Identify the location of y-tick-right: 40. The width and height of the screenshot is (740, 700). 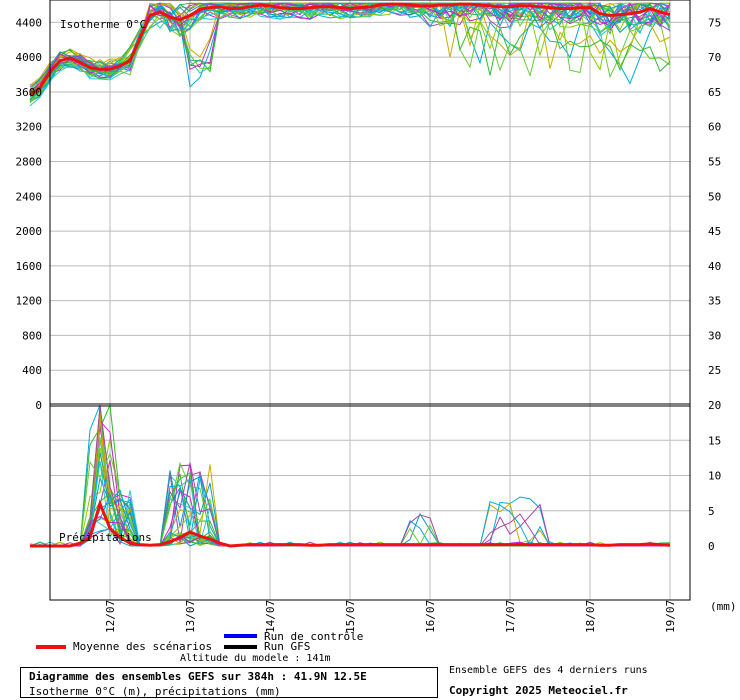
(714, 266).